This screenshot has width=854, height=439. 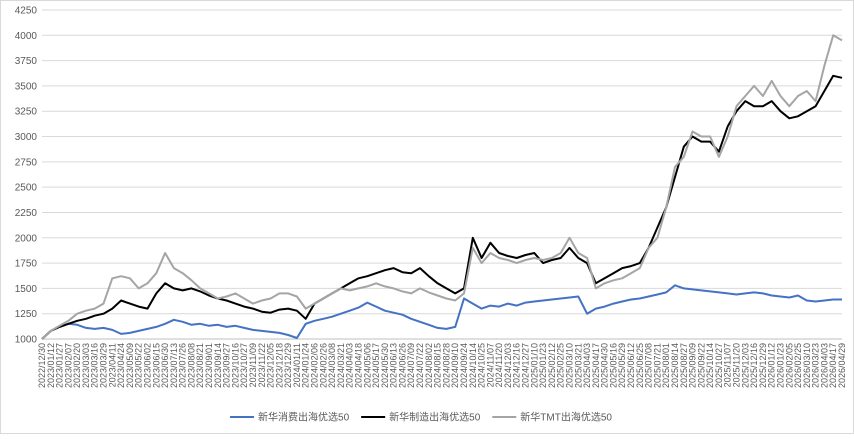 I want to click on x-tick-label: 2023/09/27, so click(x=227, y=365).